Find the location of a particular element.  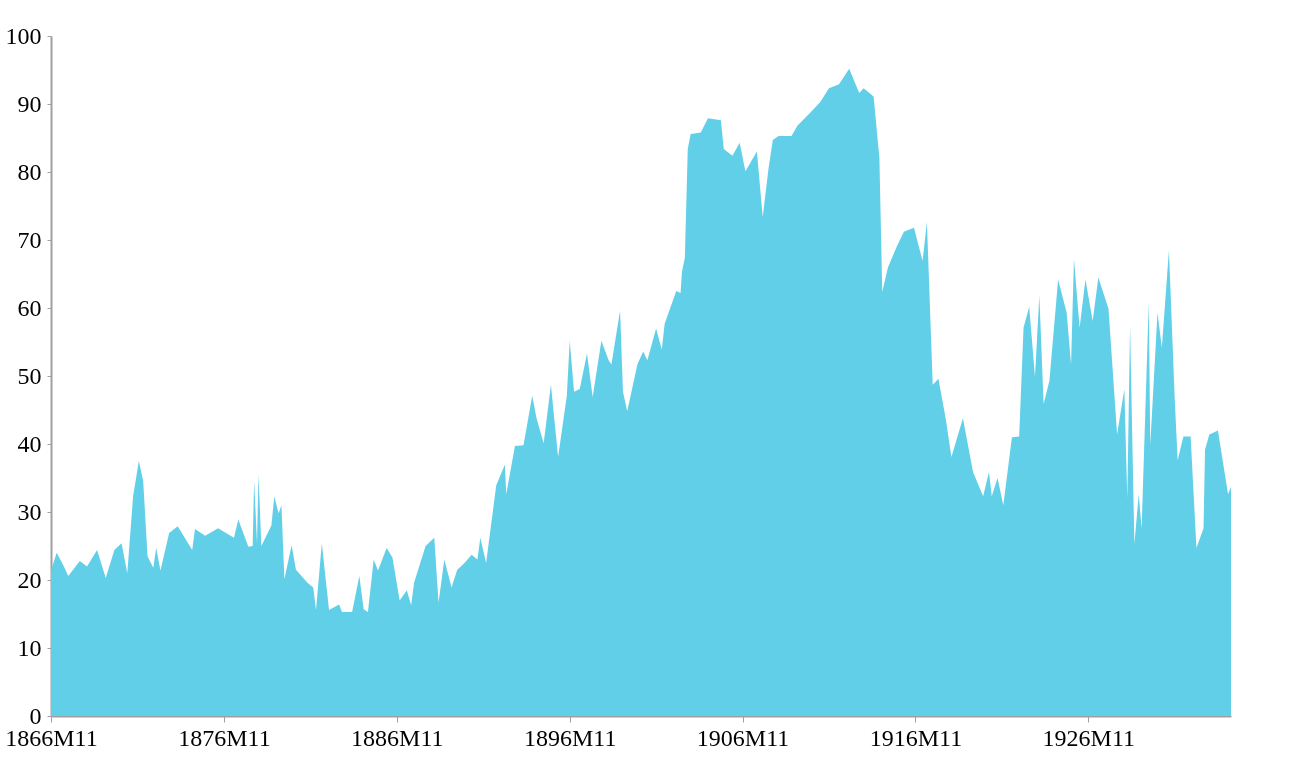

y-tick-label: 100 is located at coordinates (23, 35).